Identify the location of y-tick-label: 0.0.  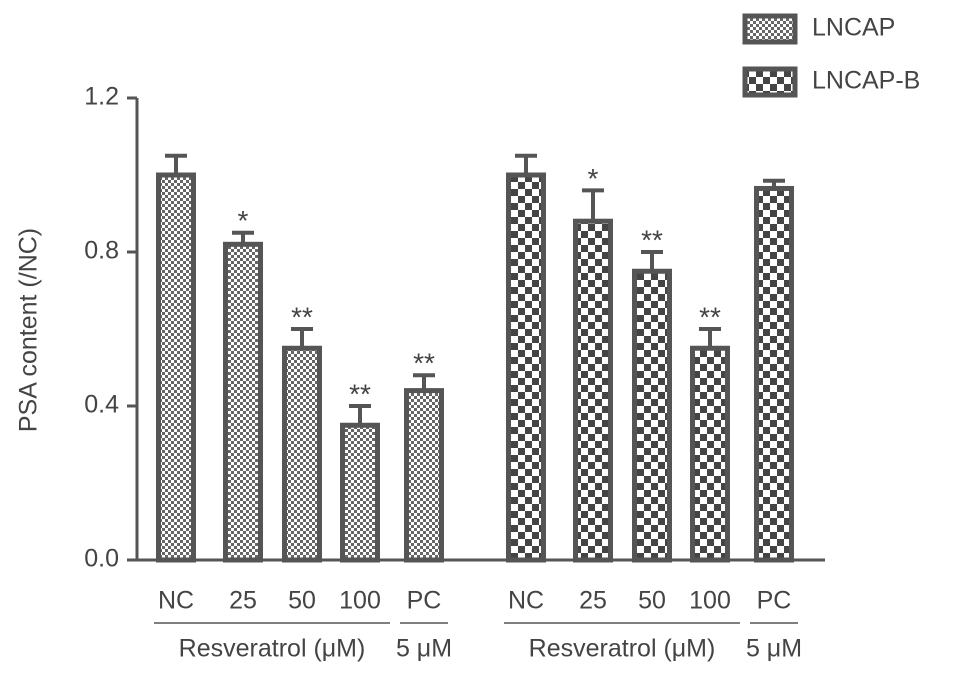
(101, 559).